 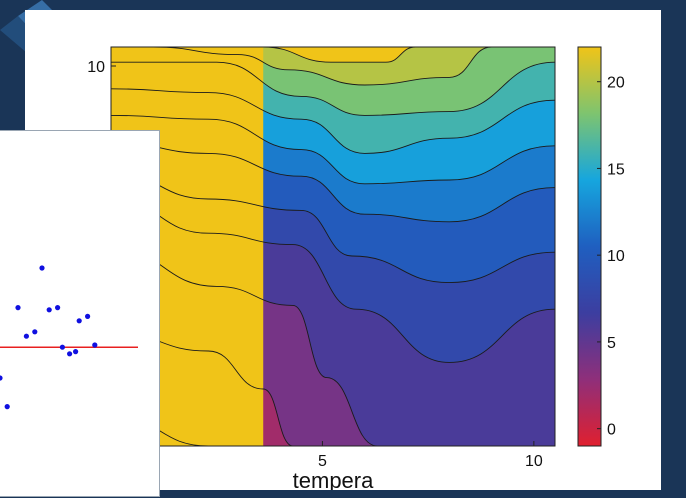 What do you see at coordinates (322, 461) in the screenshot?
I see `x-tick-label: 5` at bounding box center [322, 461].